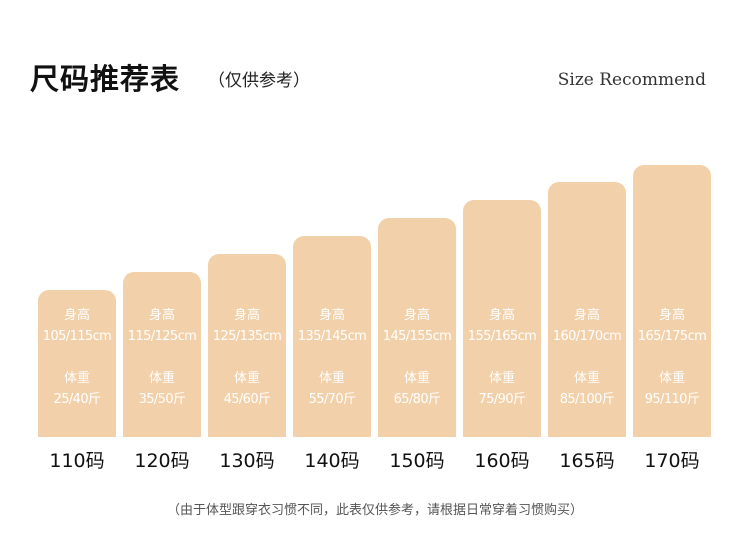 This screenshot has height=559, width=750. What do you see at coordinates (587, 336) in the screenshot?
I see `height-value: 160/170cm` at bounding box center [587, 336].